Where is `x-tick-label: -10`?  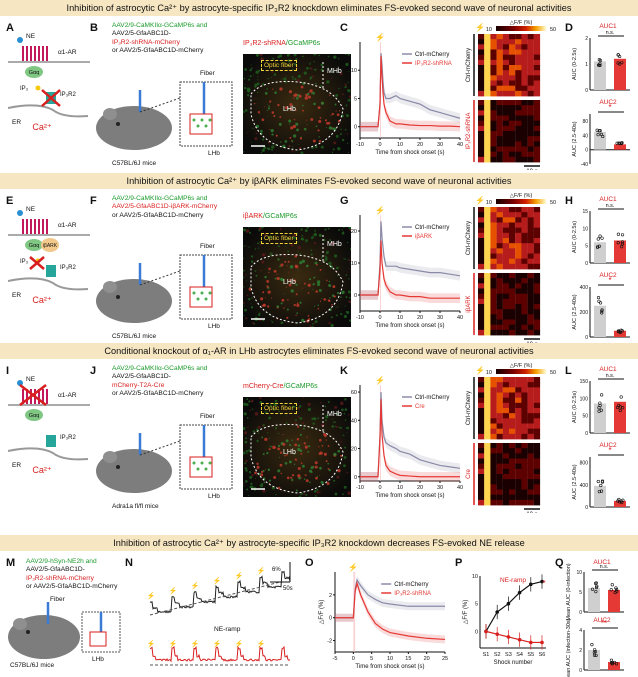
x-tick-label: -10 is located at coordinates (360, 318).